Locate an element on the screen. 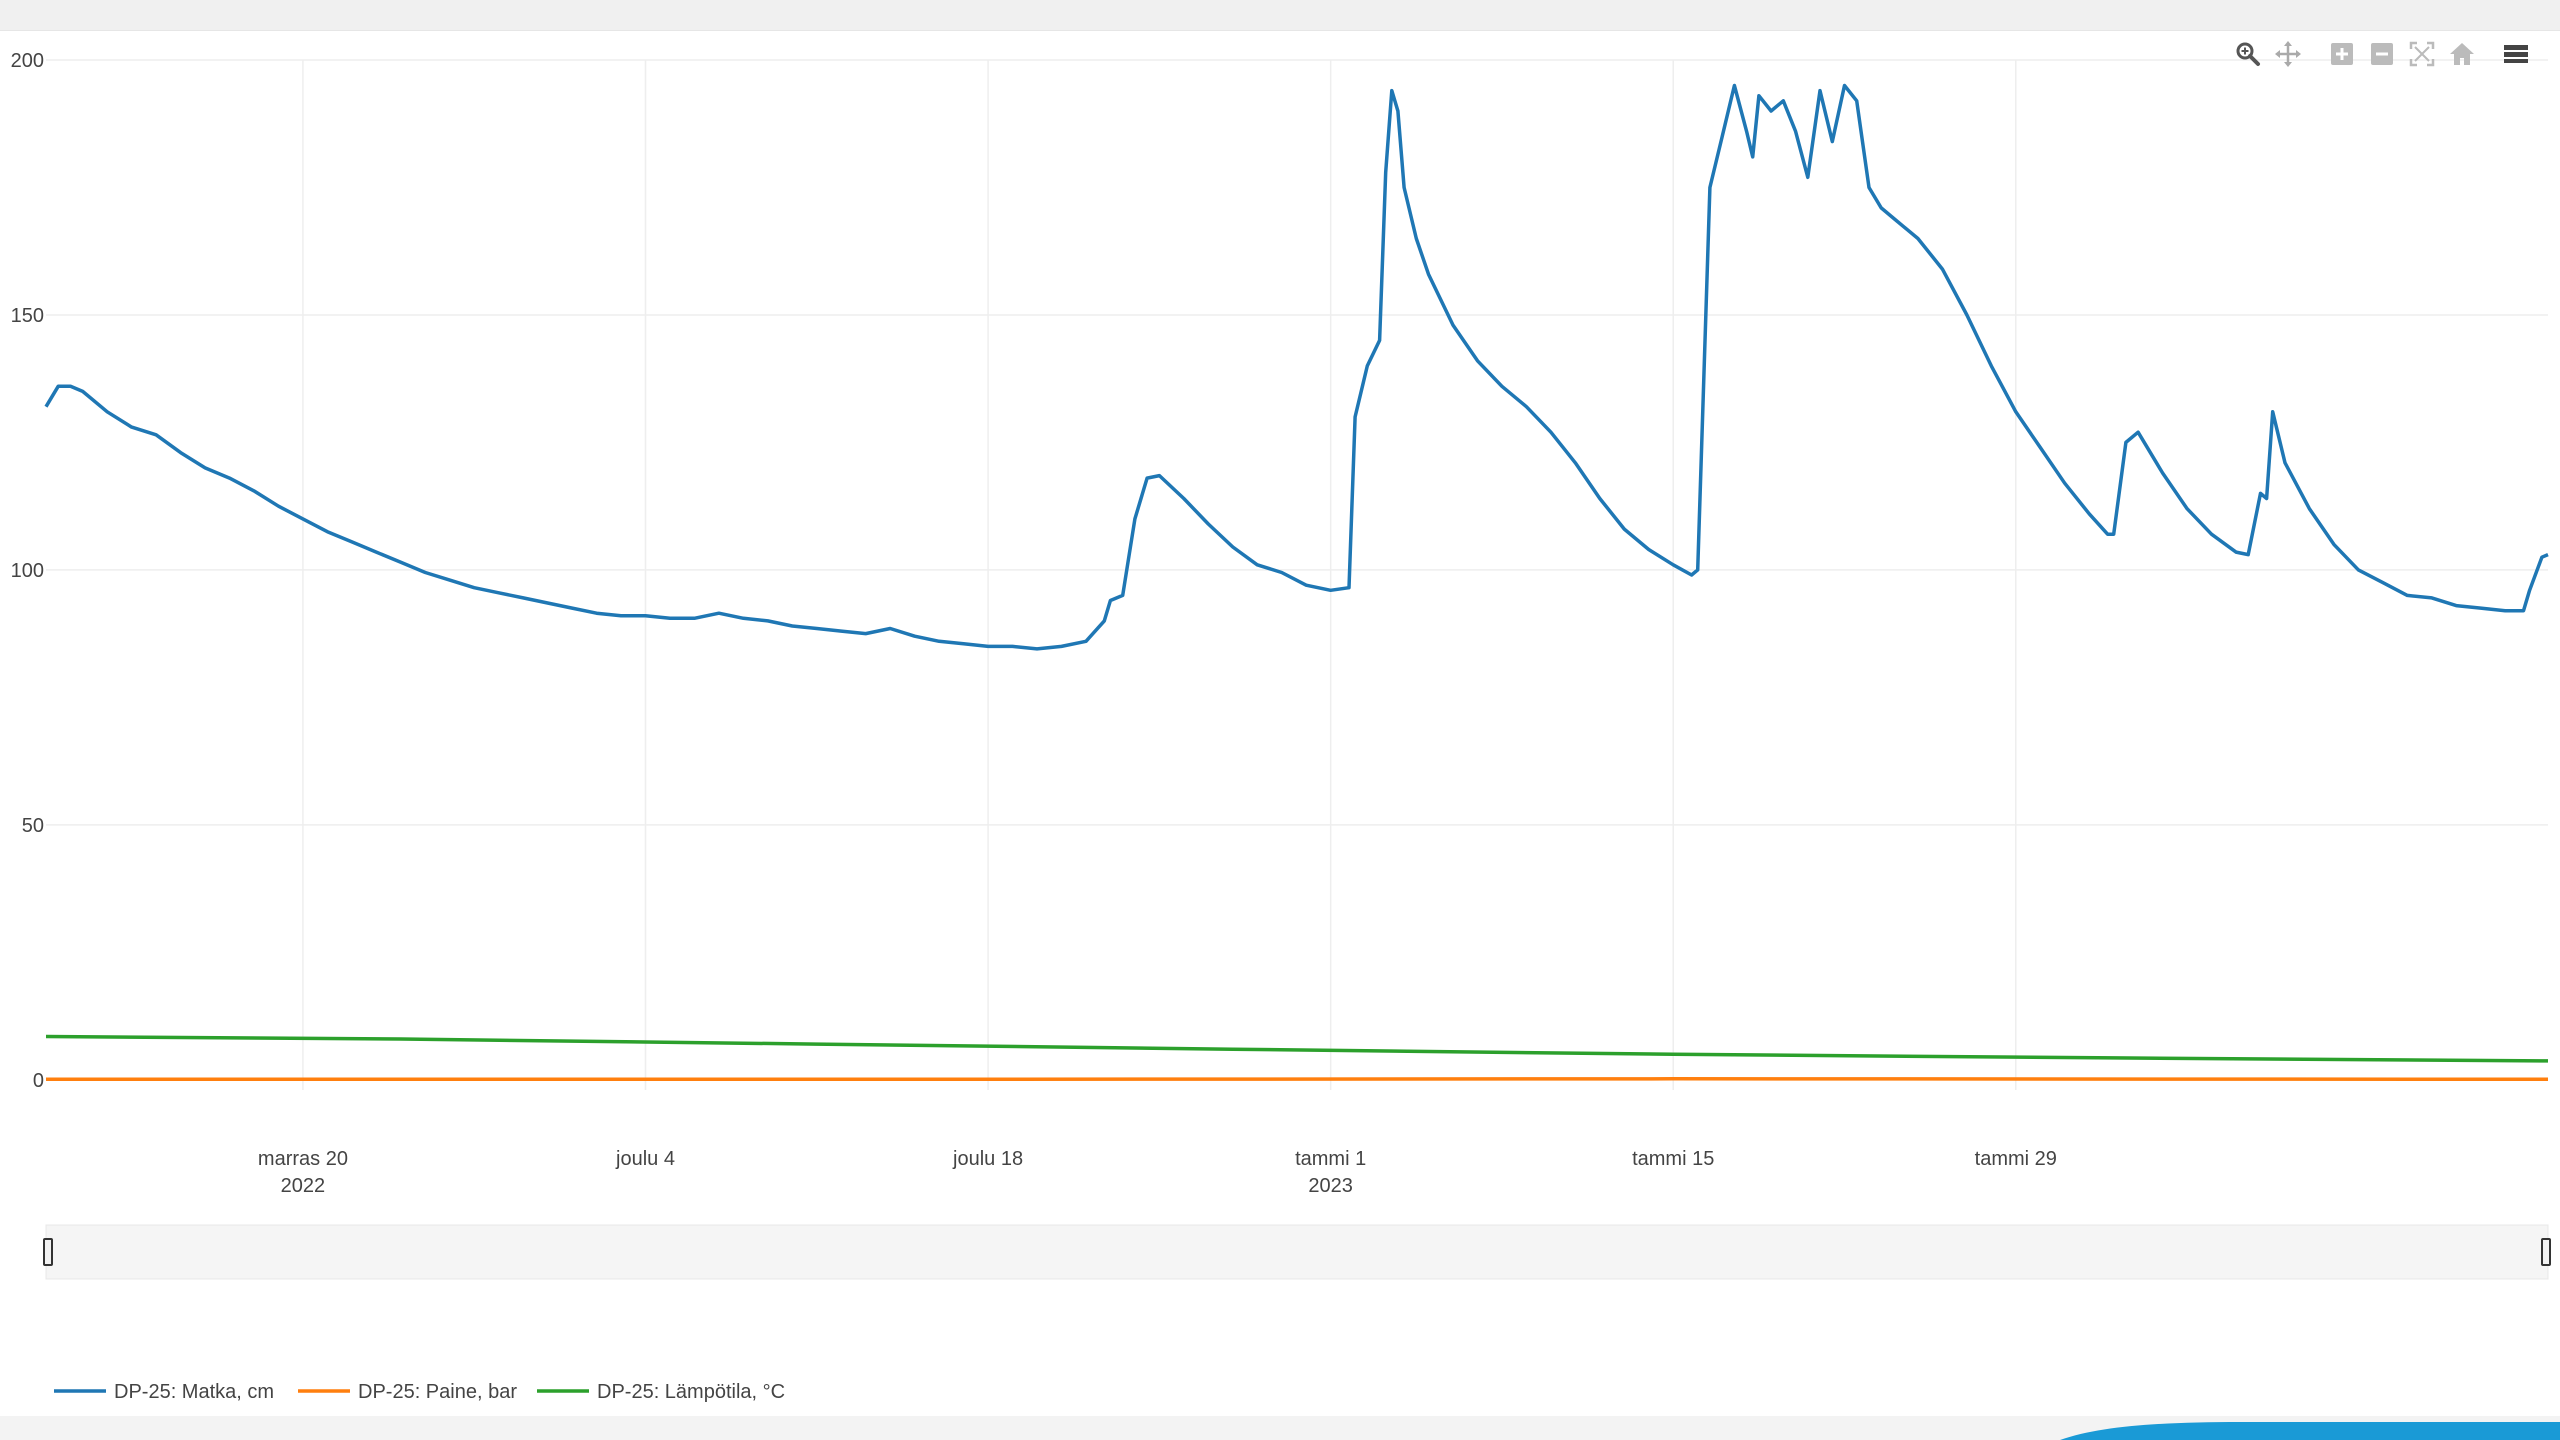 The height and width of the screenshot is (1440, 2560). plus-box-icon is located at coordinates (2342, 54).